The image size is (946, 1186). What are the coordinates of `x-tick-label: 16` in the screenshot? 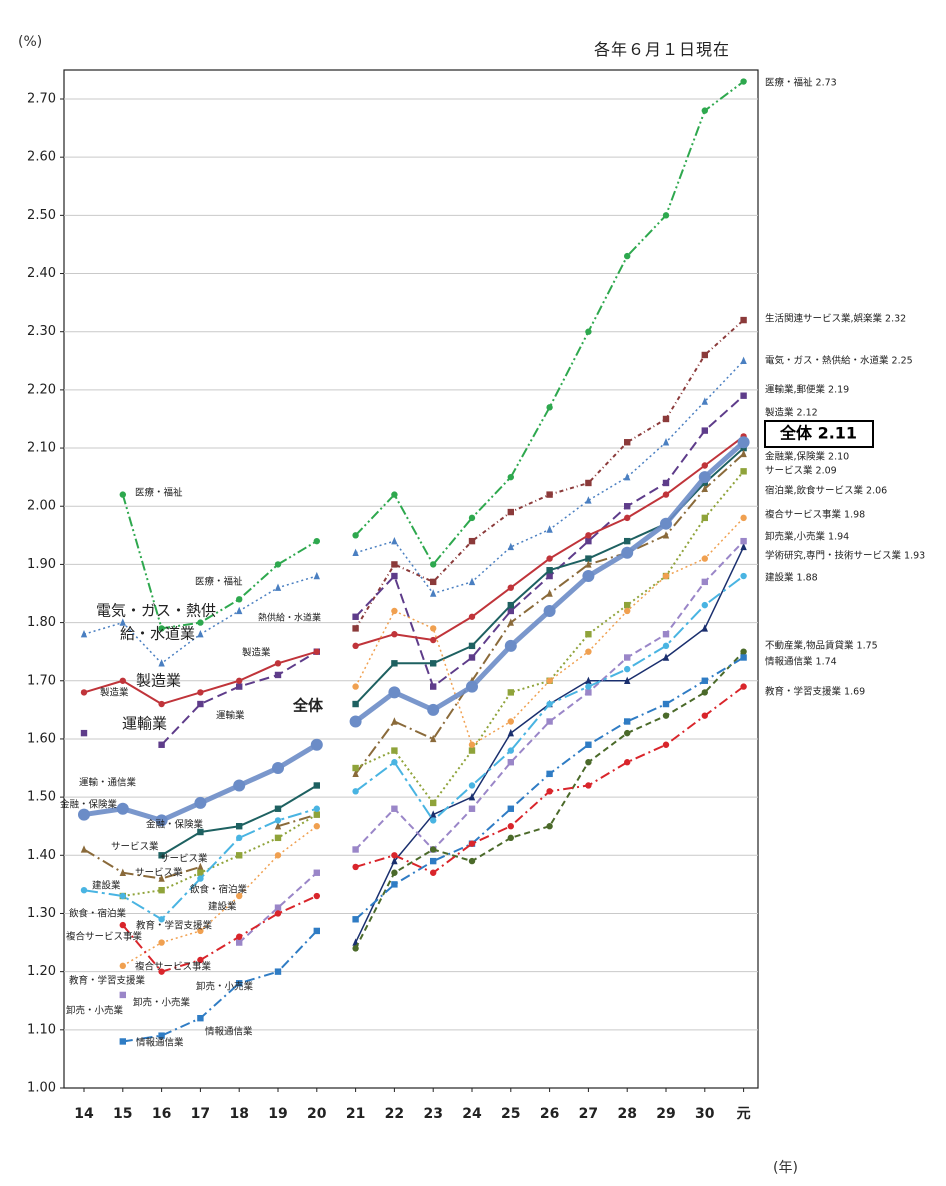 It's located at (161, 1114).